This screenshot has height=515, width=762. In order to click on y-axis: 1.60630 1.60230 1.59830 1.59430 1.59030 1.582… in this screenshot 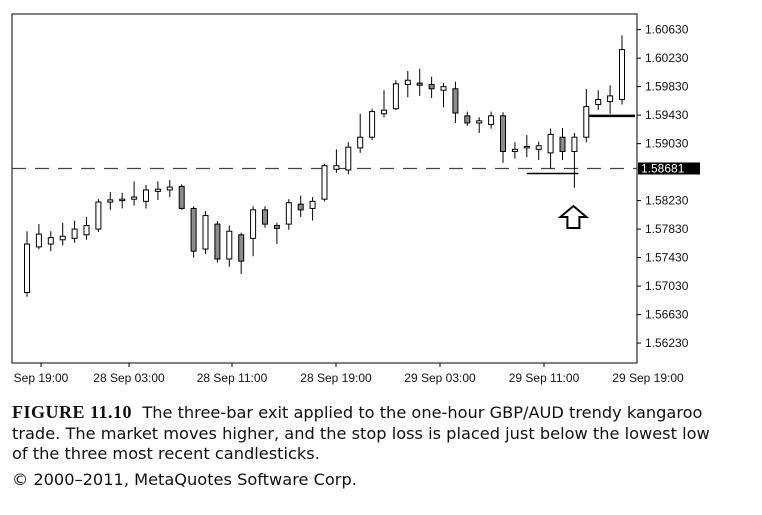, I will do `click(668, 186)`.